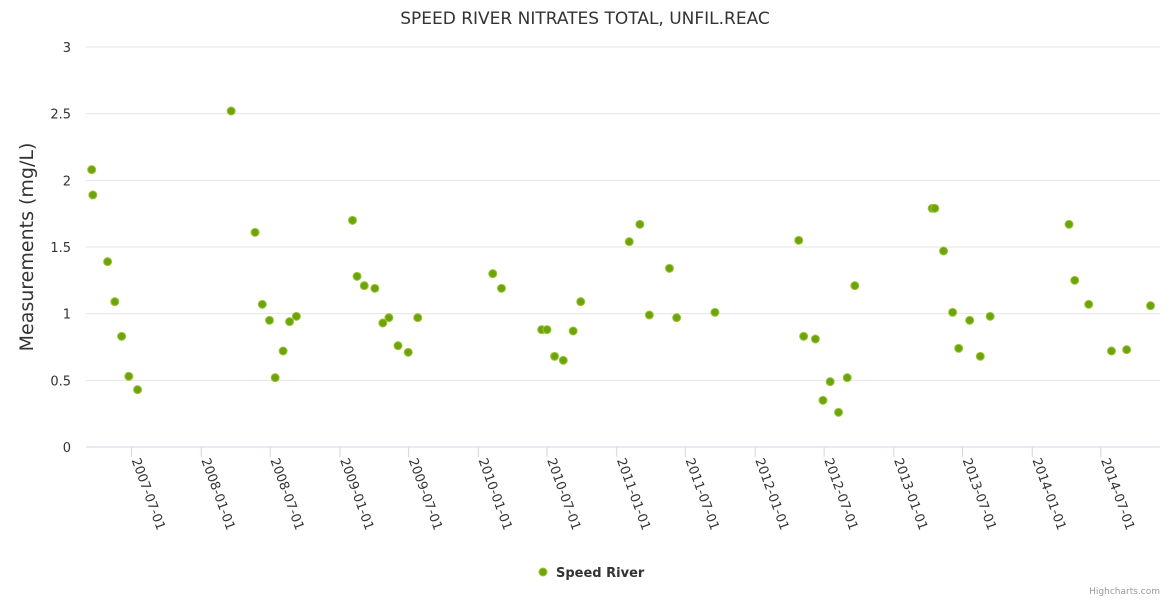 The height and width of the screenshot is (600, 1170). I want to click on y-tick-label: 3, so click(67, 48).